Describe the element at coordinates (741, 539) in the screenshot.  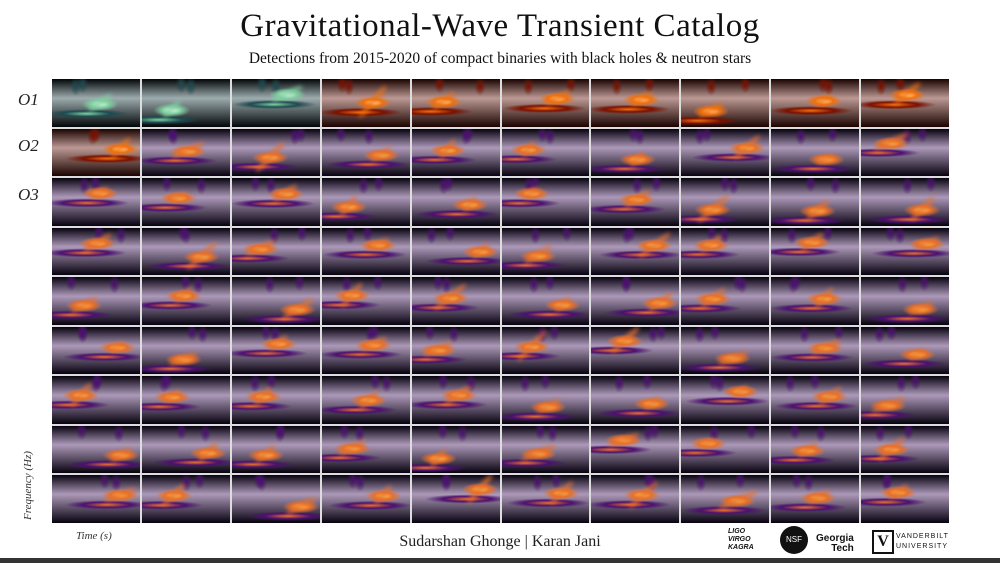
I see `ligo-virgo-kagra-logo: LIGO VIRGO KAGRA` at that location.